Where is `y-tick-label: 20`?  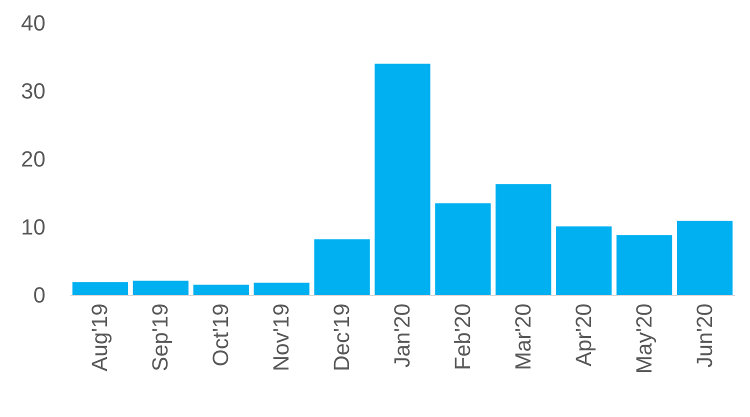
y-tick-label: 20 is located at coordinates (33, 159).